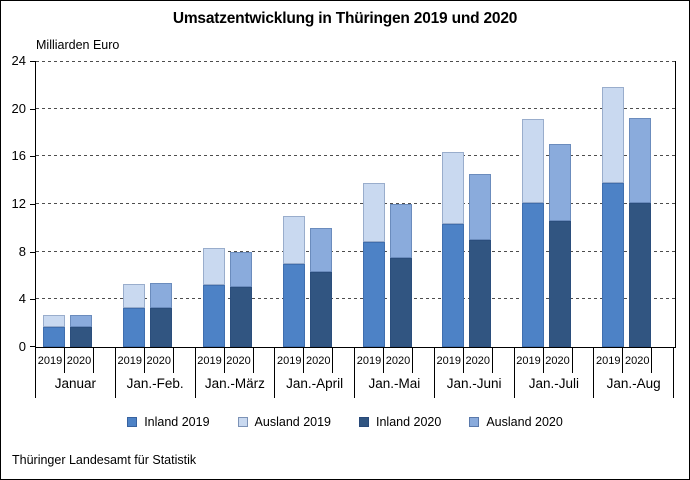  I want to click on x-axis-group: 2019 2020 Jan.-Mai, so click(394, 373).